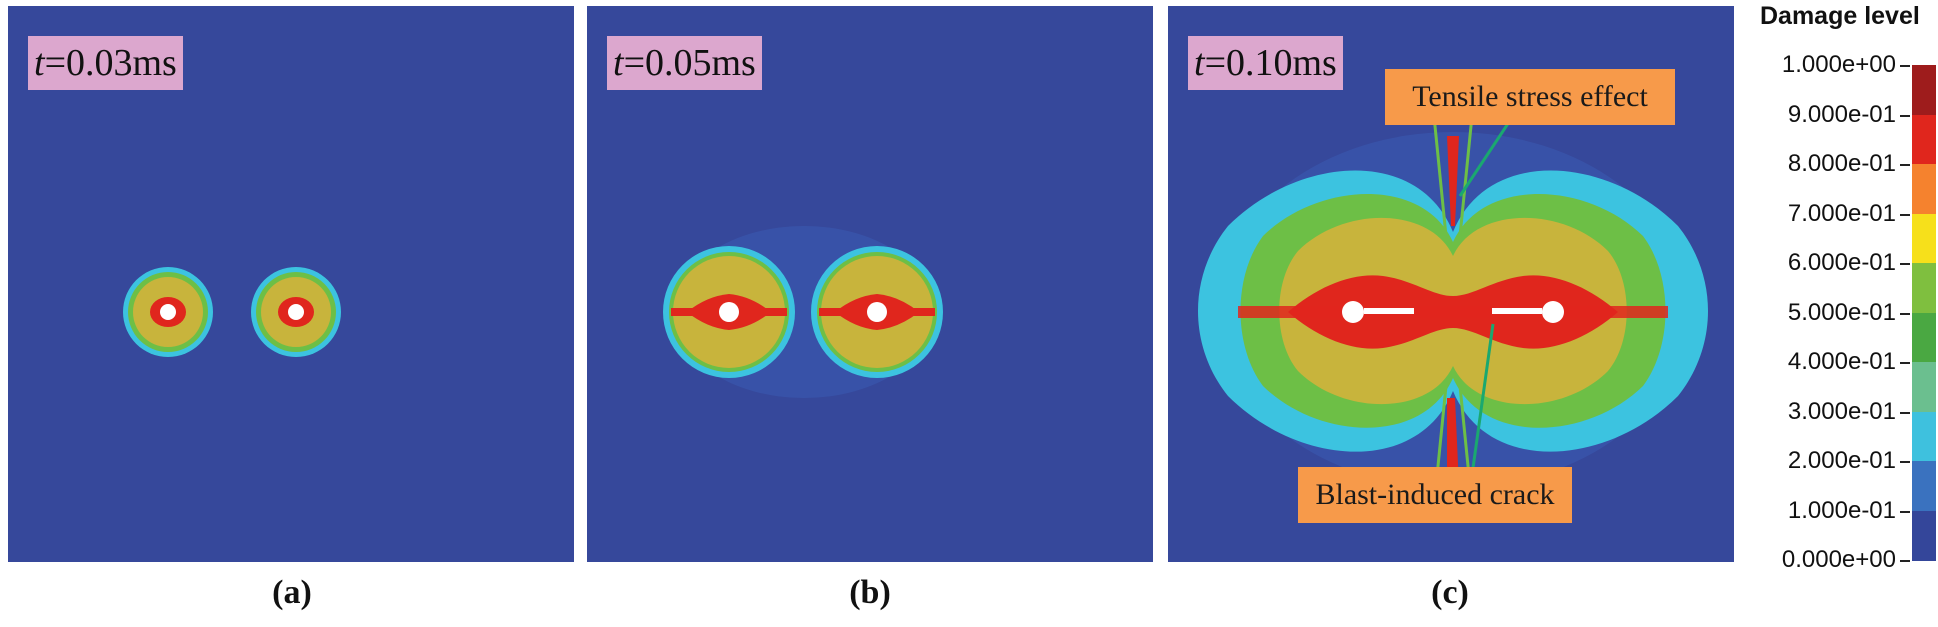 The height and width of the screenshot is (627, 1938). Describe the element at coordinates (1841, 361) in the screenshot. I see `legend-tick-label: 4.000e-01` at that location.